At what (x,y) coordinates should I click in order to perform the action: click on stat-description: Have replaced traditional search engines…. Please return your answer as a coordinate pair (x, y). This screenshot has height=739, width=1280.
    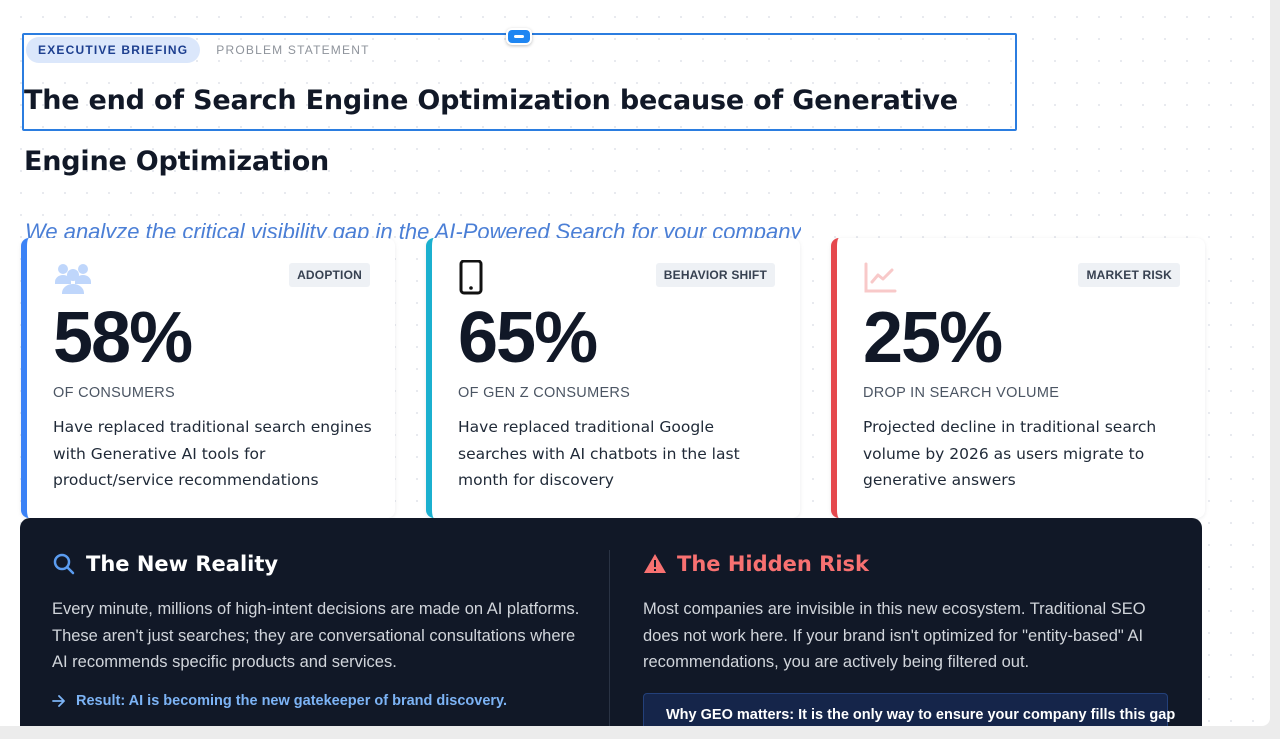
    Looking at the image, I should click on (212, 453).